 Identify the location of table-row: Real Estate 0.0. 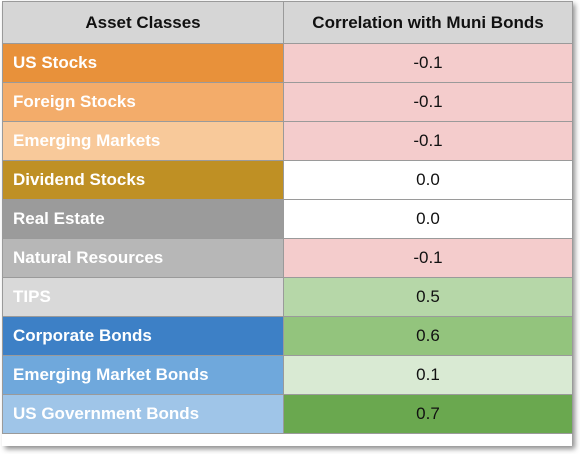
(287, 219).